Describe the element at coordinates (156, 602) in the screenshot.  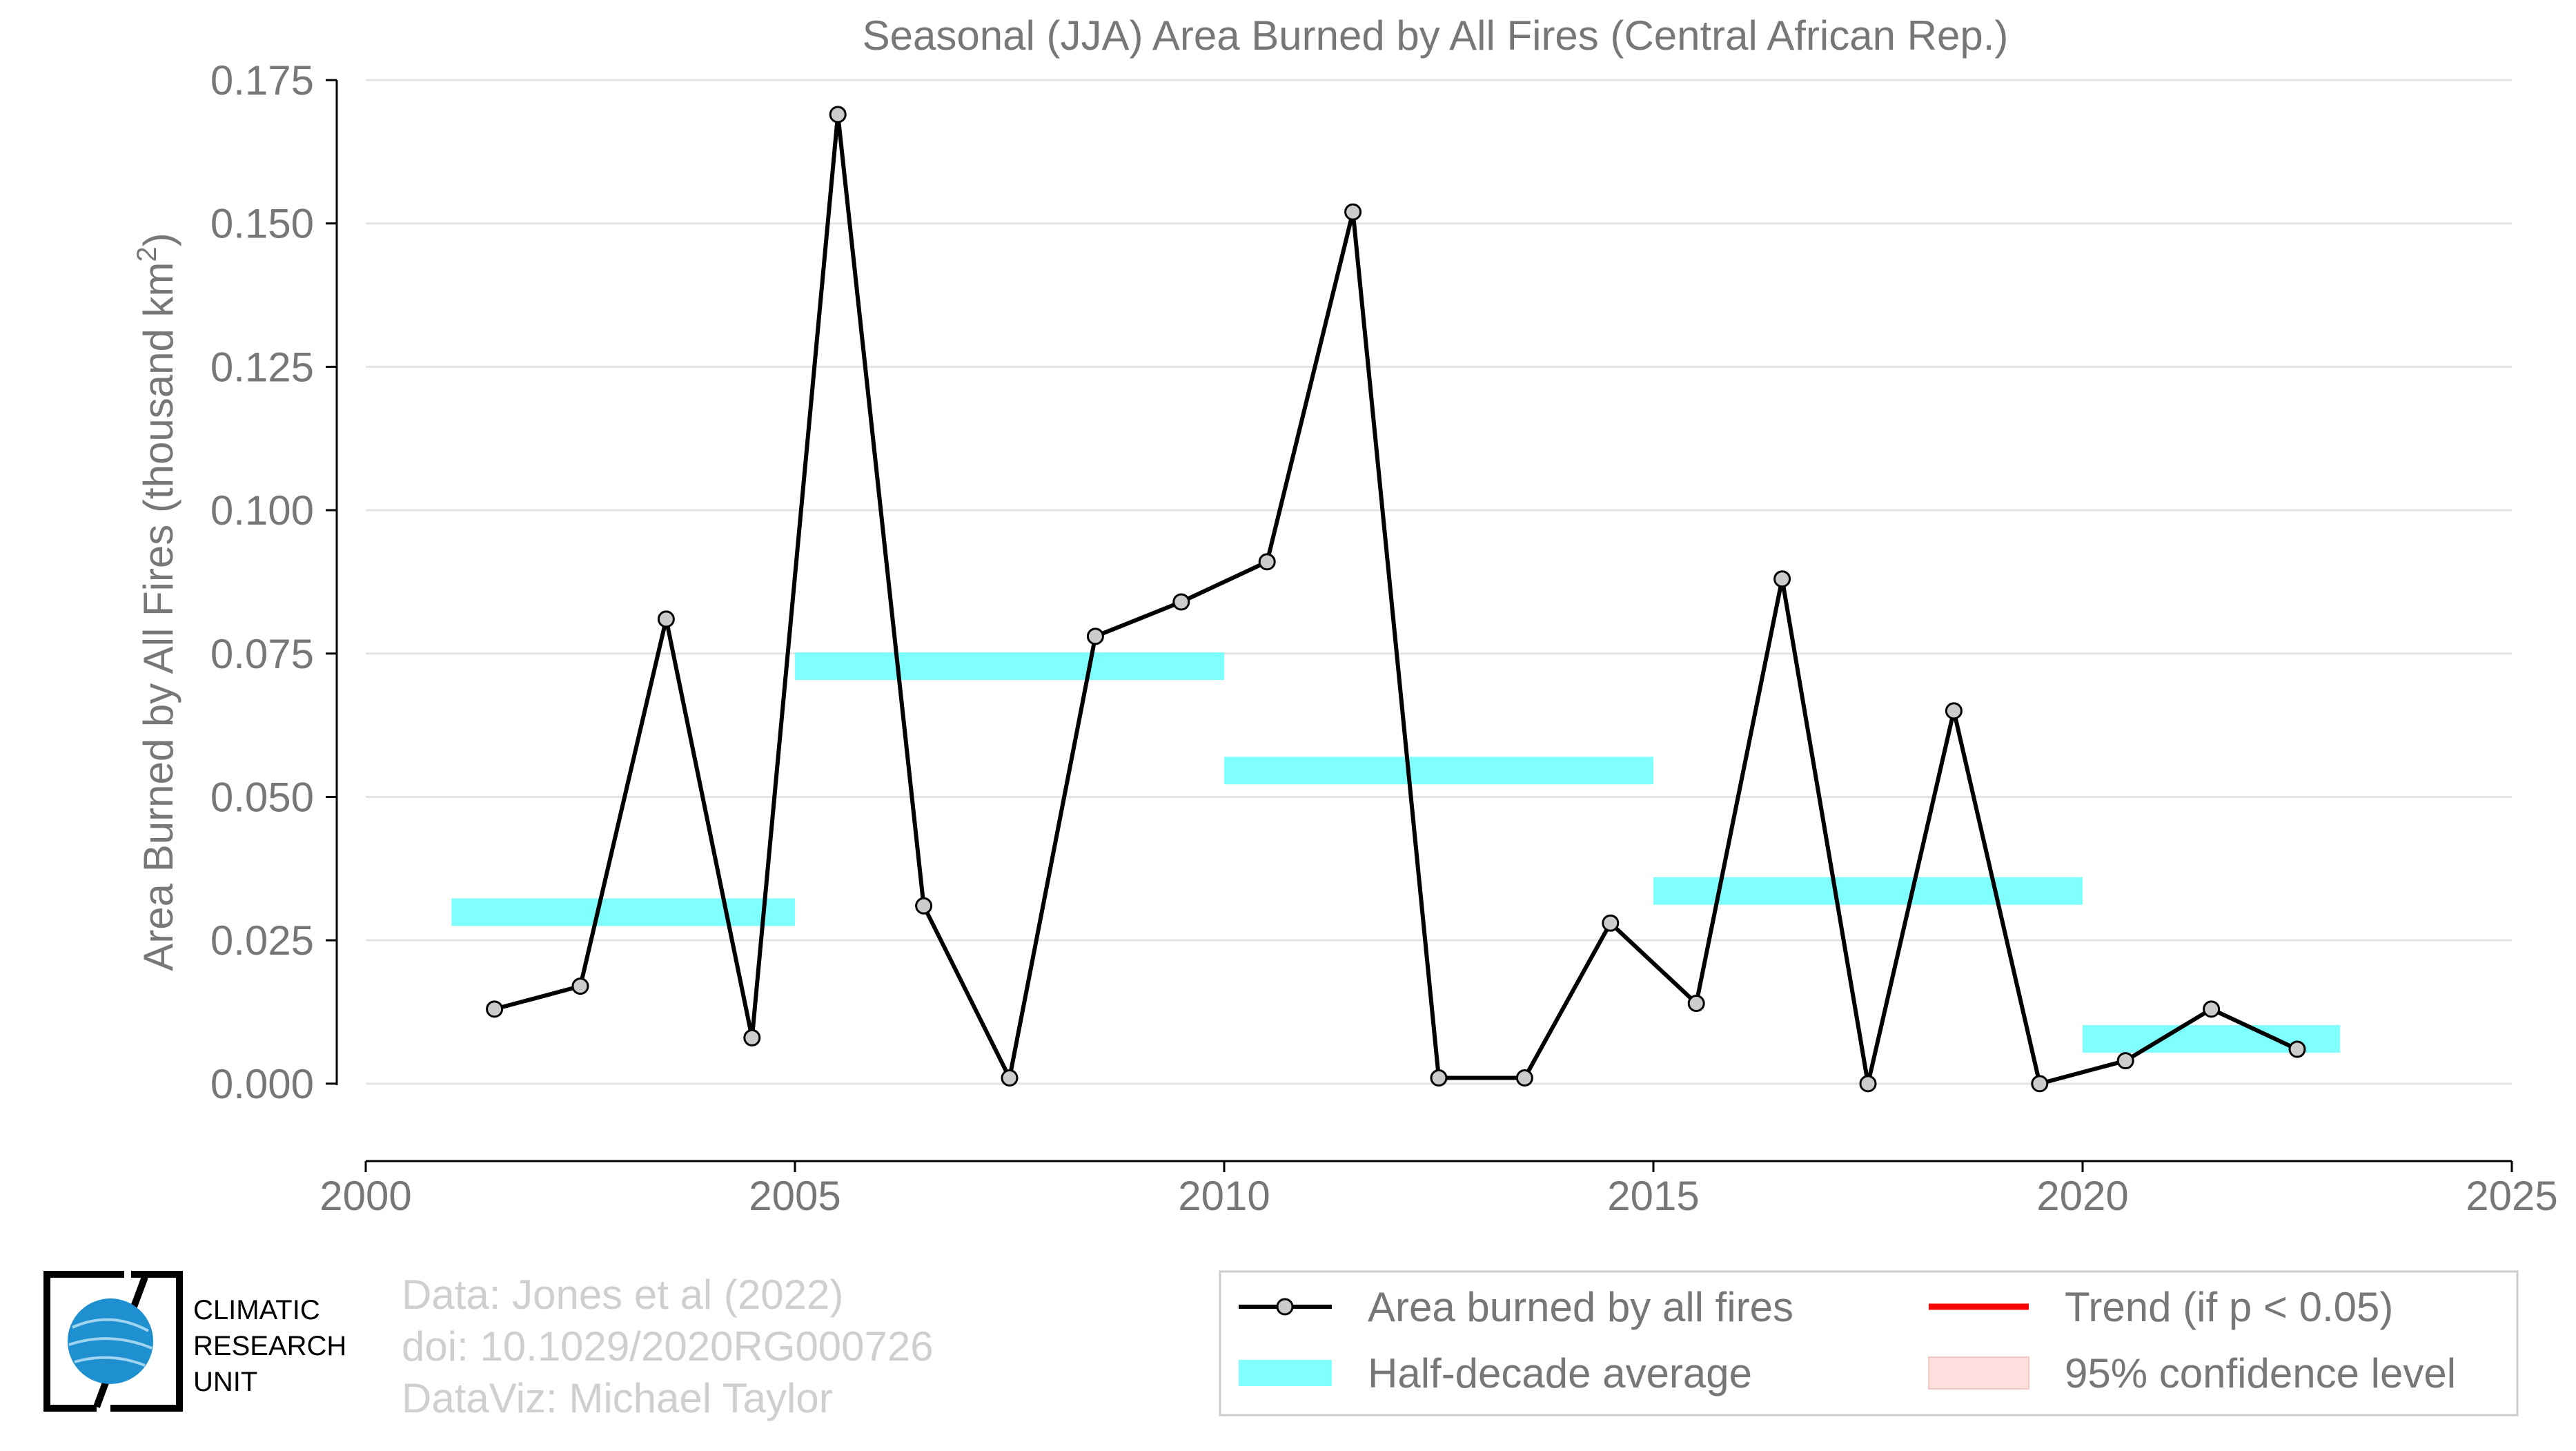
I see `y-axis-label: Area Burned by All Fires (thousand km2)` at that location.